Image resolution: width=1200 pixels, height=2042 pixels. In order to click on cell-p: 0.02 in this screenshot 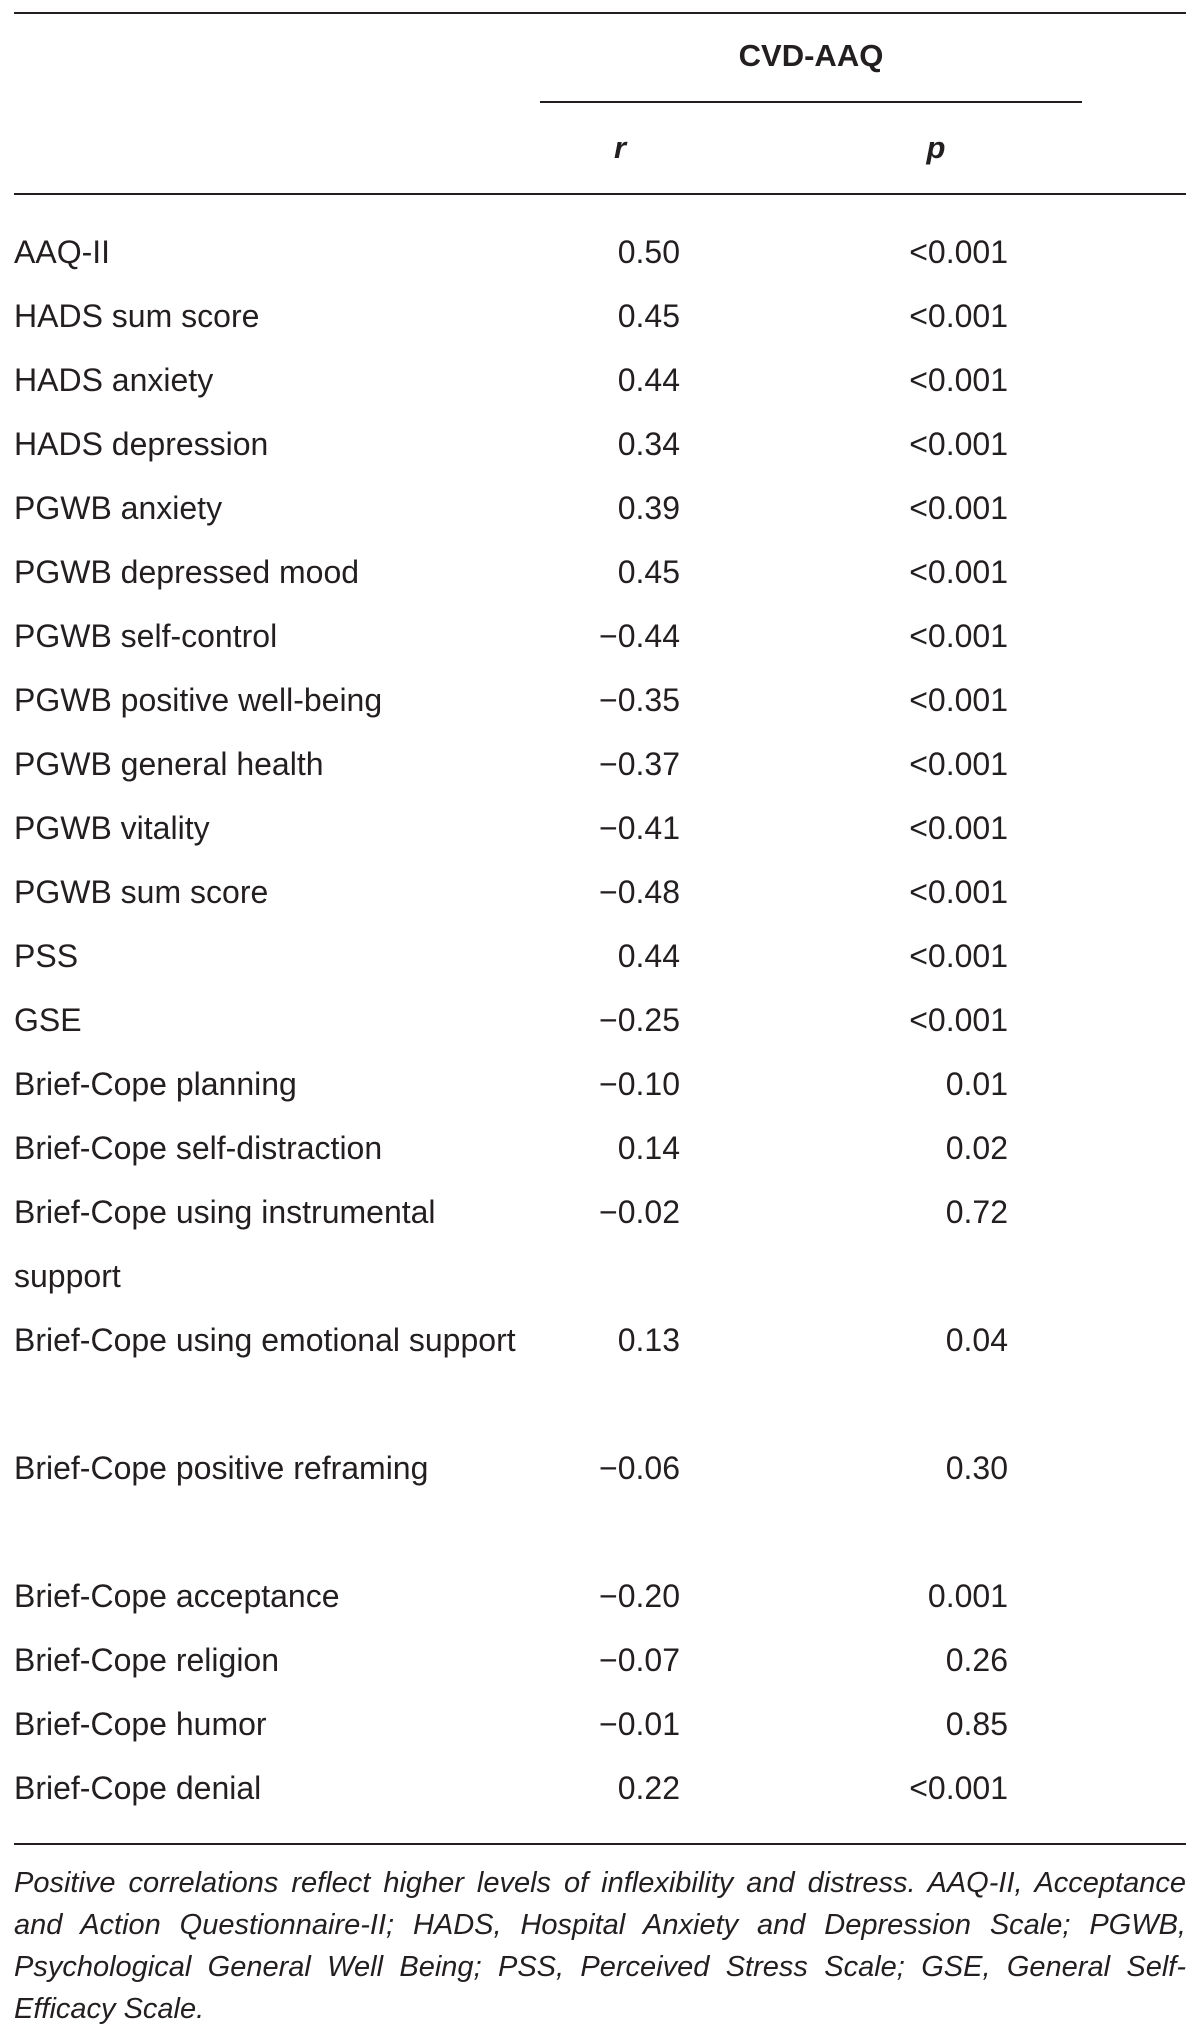, I will do `click(976, 1148)`.